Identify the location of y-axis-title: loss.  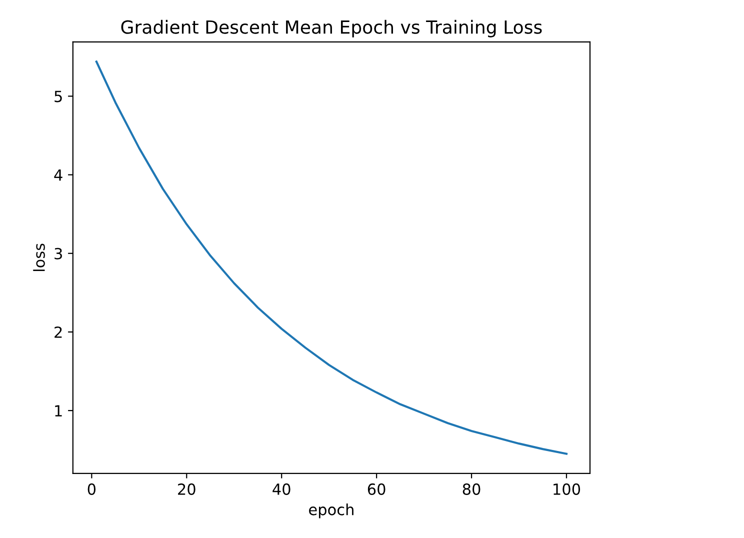
(39, 258).